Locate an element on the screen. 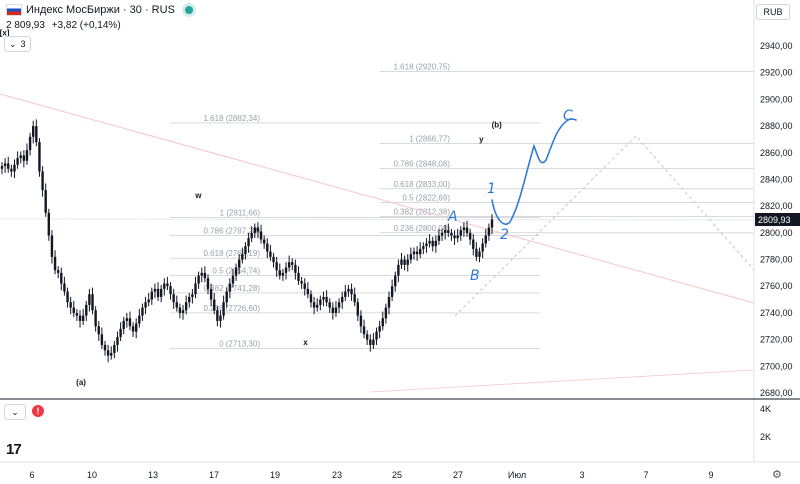 The image size is (800, 484). currency-selector: RUB is located at coordinates (773, 12).